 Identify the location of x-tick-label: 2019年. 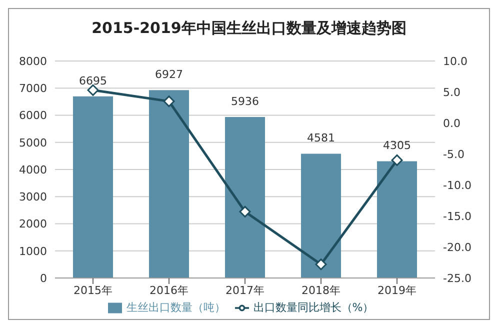
(397, 290).